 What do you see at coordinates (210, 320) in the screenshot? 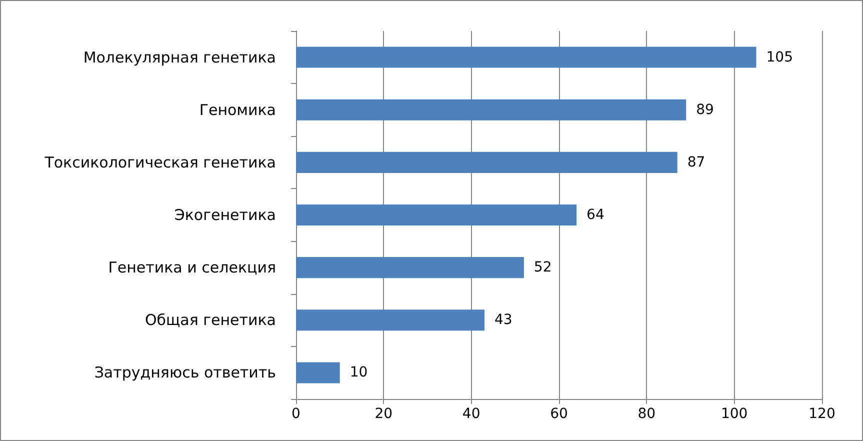
I see `y-tick-label: Общая генетика` at bounding box center [210, 320].